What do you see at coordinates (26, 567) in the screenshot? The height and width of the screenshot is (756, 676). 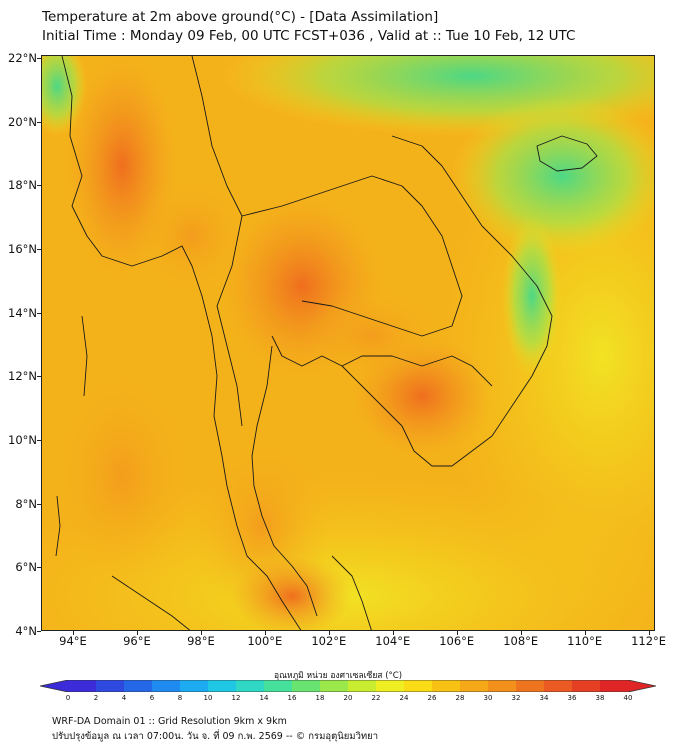 I see `lat-tick-label: 6°N` at bounding box center [26, 567].